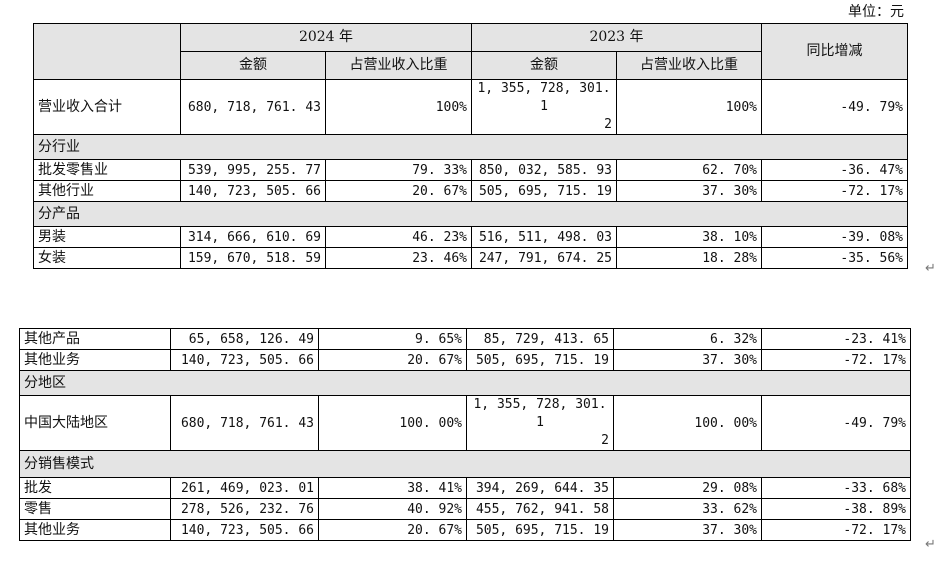  I want to click on header-amount-2024: 金额, so click(253, 65).